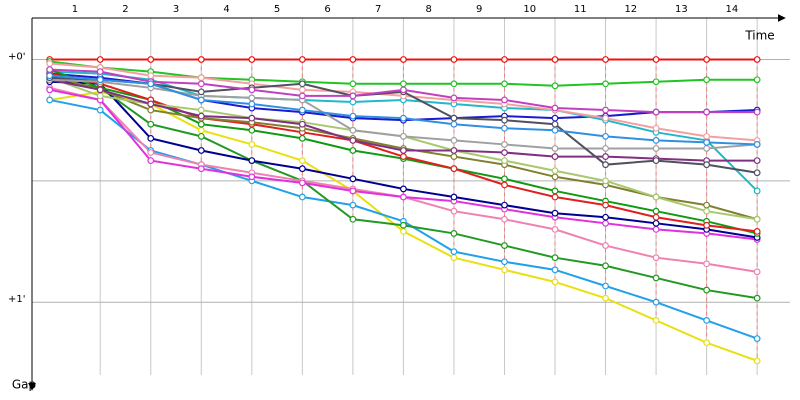 The image size is (800, 400). I want to click on x-tick-label: 8, so click(428, 9).